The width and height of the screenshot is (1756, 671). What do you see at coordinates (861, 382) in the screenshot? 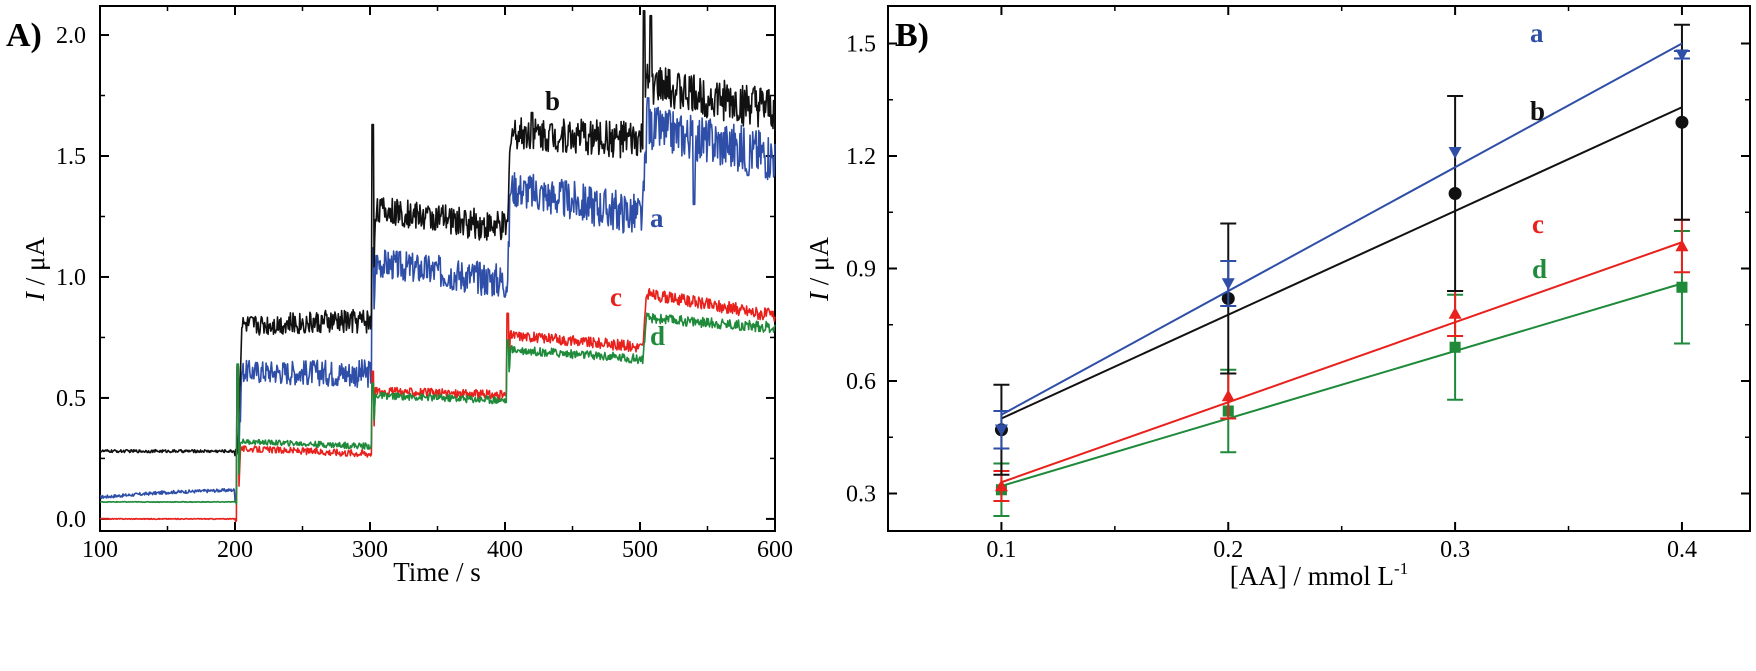
I see `panel-b-y-tick-label: 0.6` at bounding box center [861, 382].